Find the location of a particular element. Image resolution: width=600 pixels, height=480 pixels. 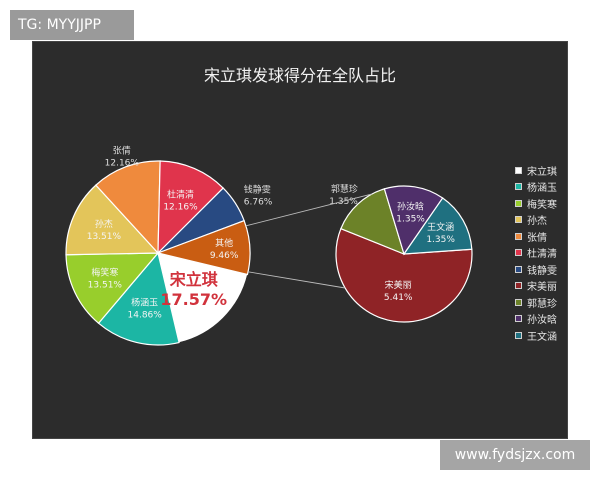

sub-label-1-name: 宋美丽 is located at coordinates (398, 285).